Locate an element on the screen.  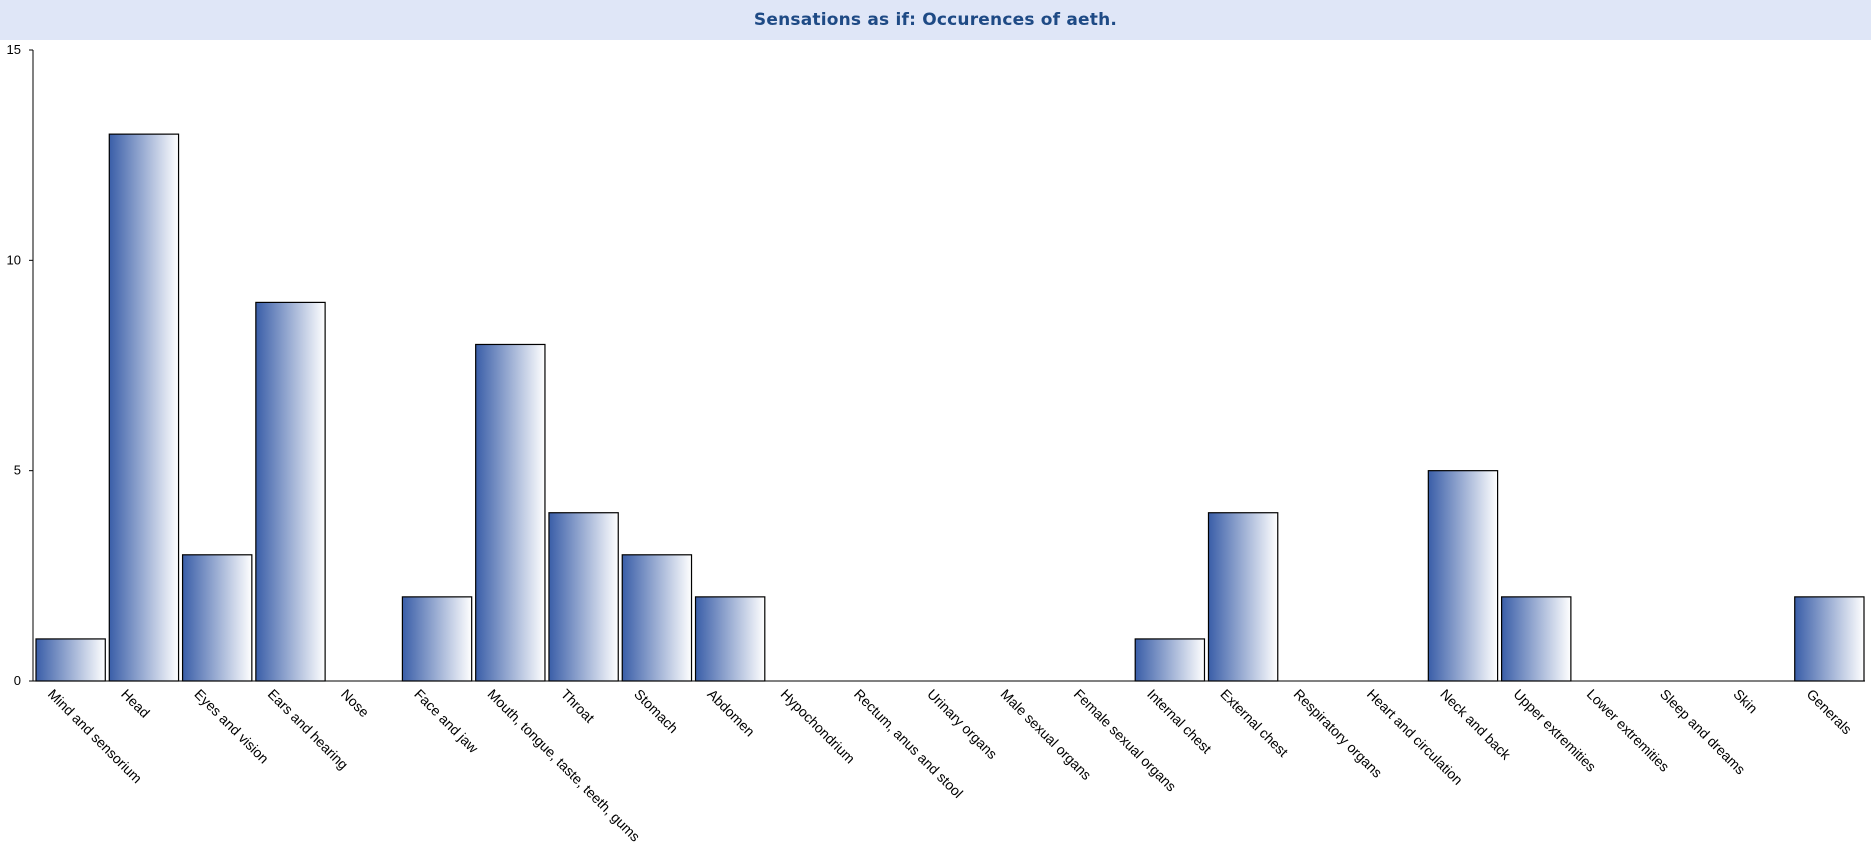
y-tick-label: 15 is located at coordinates (14, 49).